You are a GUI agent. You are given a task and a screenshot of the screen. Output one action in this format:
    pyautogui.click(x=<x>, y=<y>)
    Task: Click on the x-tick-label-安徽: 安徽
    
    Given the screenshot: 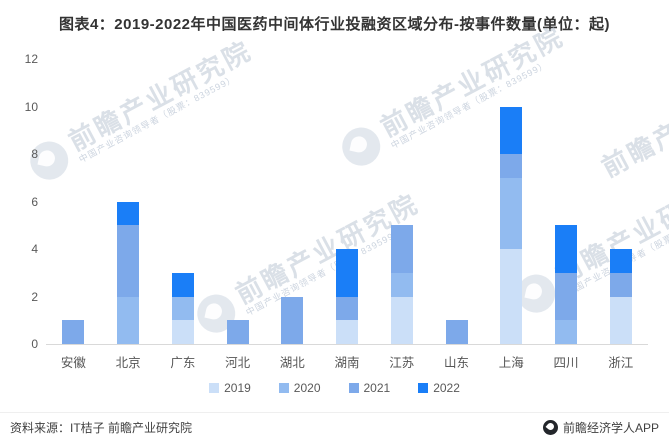 What is the action you would take?
    pyautogui.click(x=73, y=363)
    